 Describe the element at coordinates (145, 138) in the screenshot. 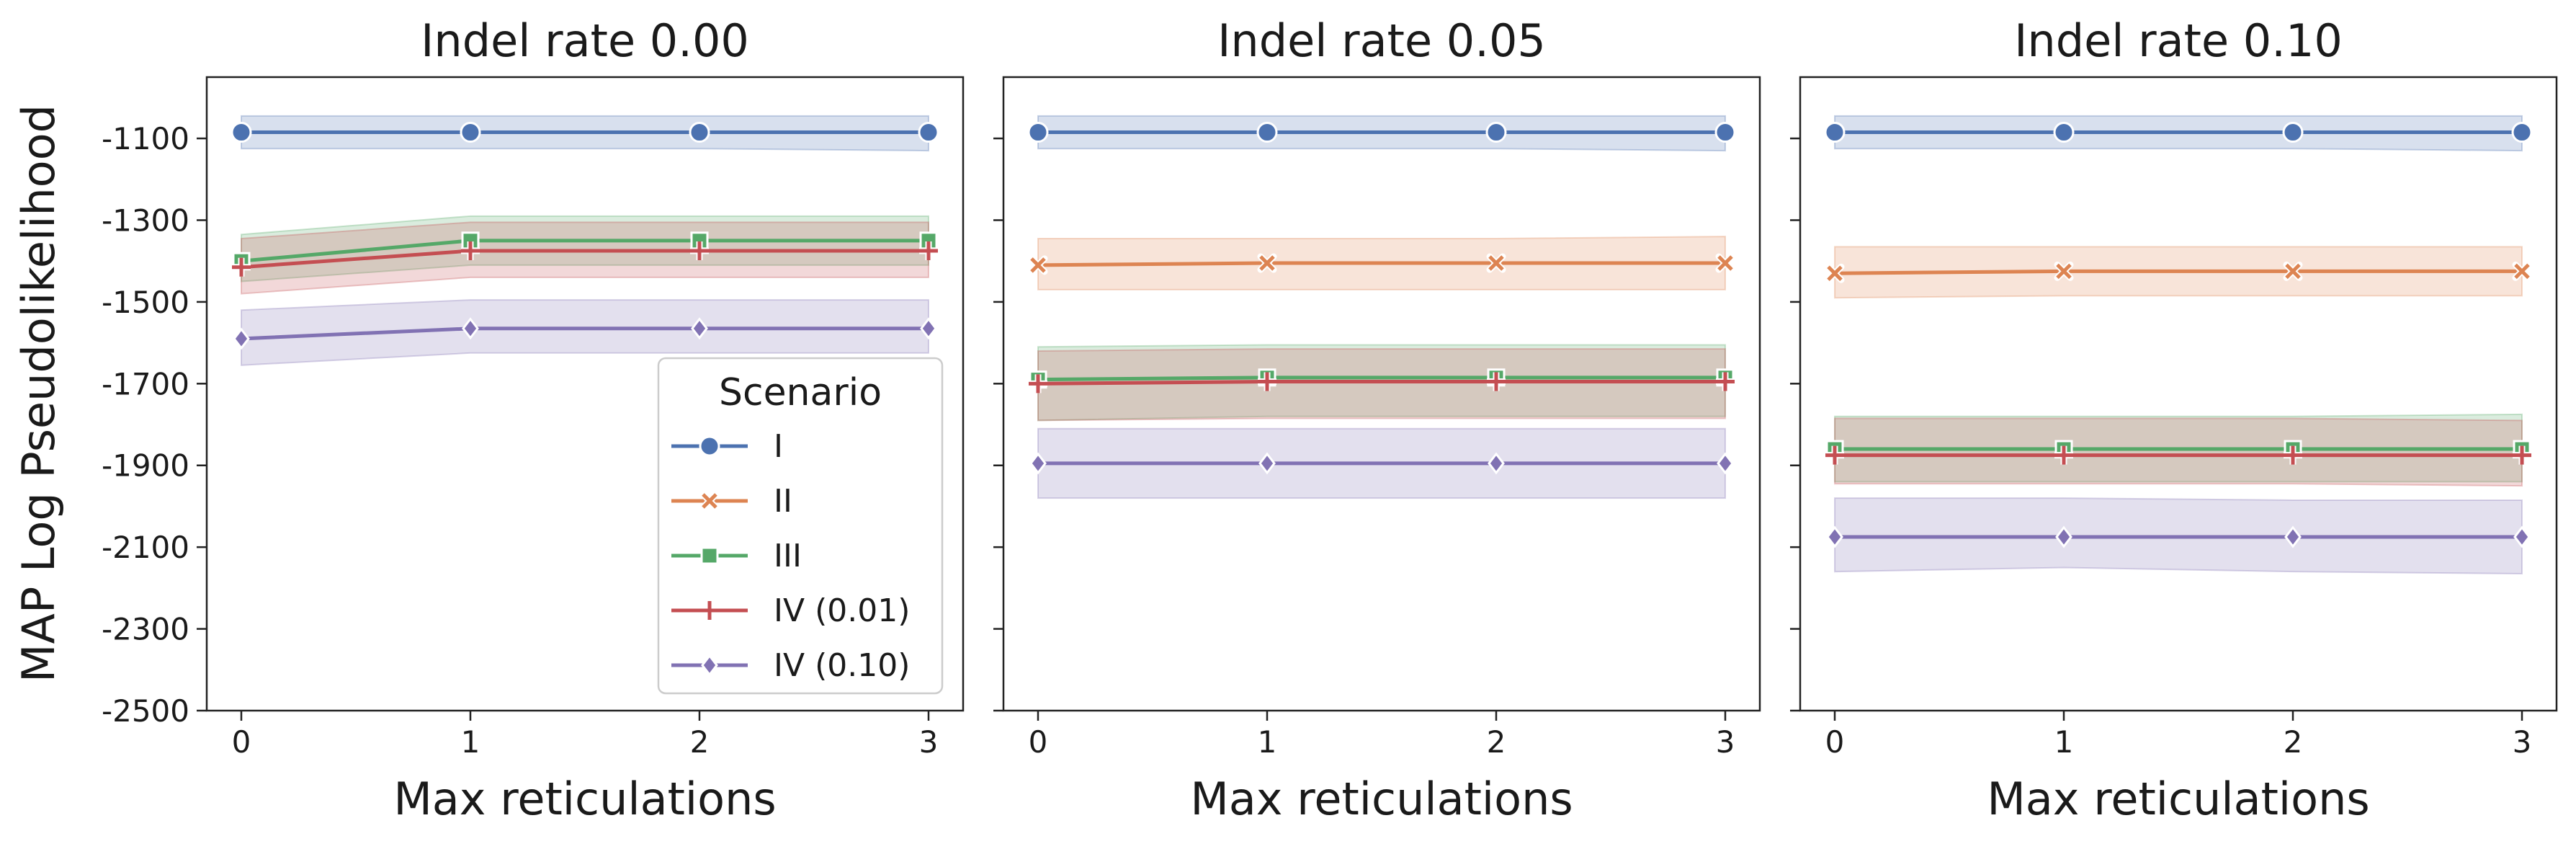

I see `y-tick-label: -1100` at that location.